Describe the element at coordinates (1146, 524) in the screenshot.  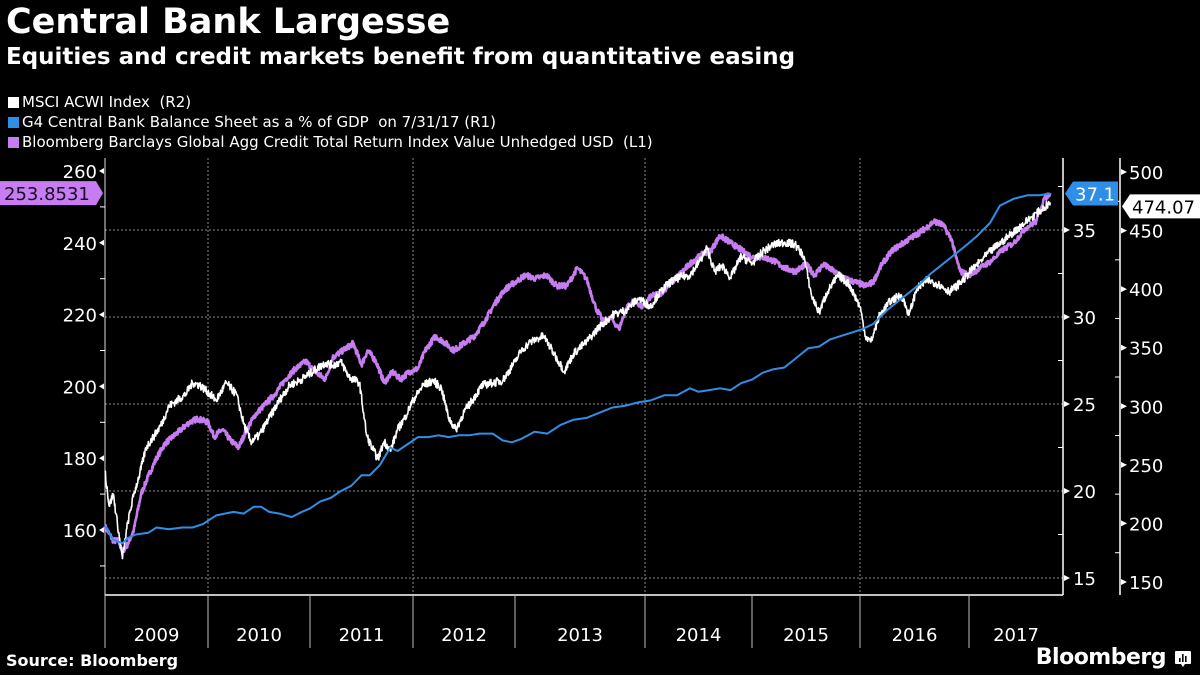
I see `r2-tick-label: 200` at that location.